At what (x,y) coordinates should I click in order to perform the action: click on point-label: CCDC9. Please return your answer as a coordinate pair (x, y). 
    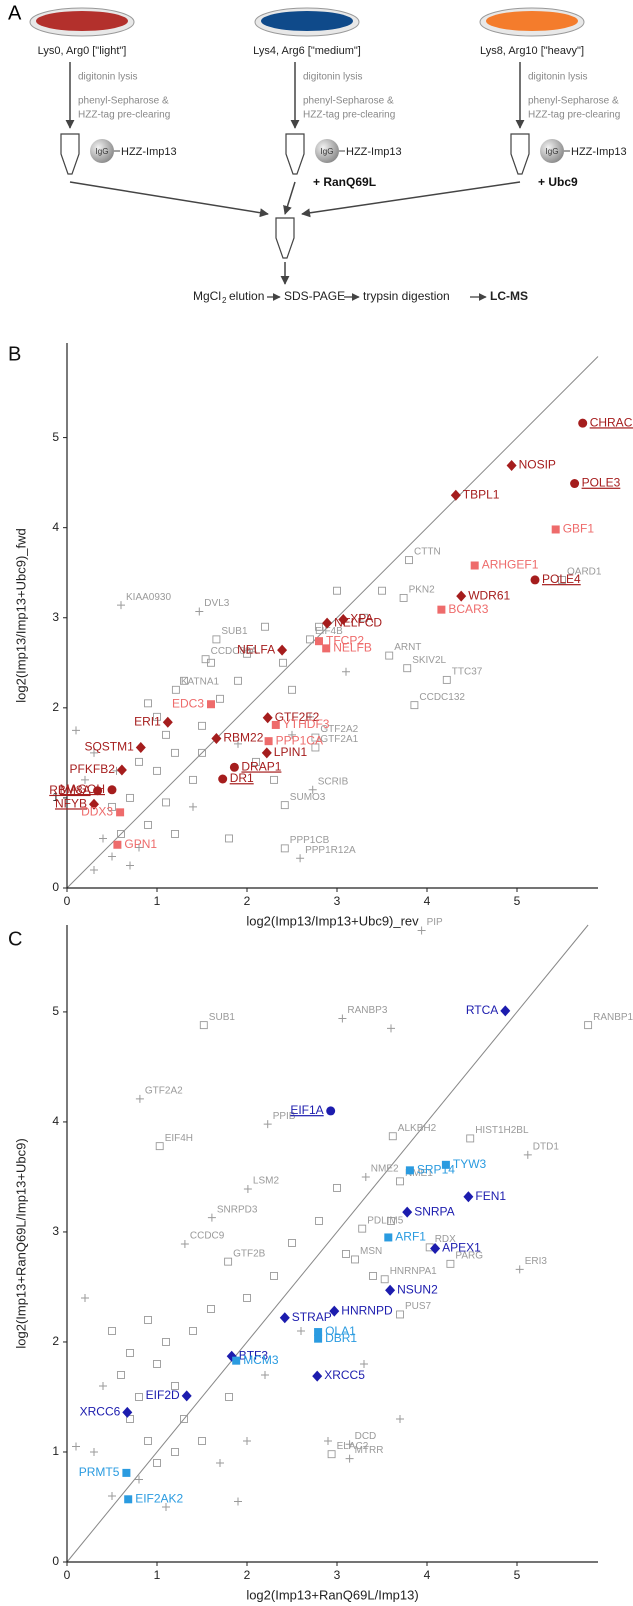
    Looking at the image, I should click on (207, 1236).